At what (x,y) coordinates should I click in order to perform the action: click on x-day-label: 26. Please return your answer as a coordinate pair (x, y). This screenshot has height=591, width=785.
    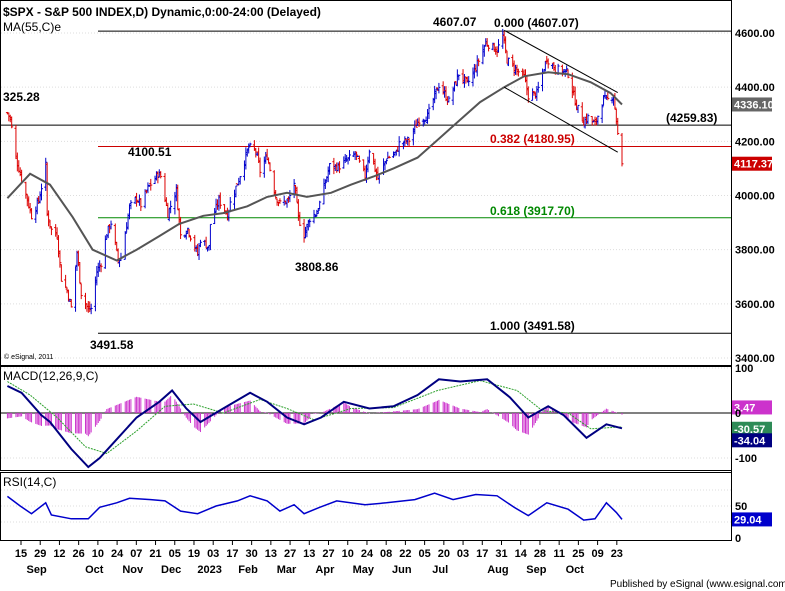
    Looking at the image, I should click on (79, 554).